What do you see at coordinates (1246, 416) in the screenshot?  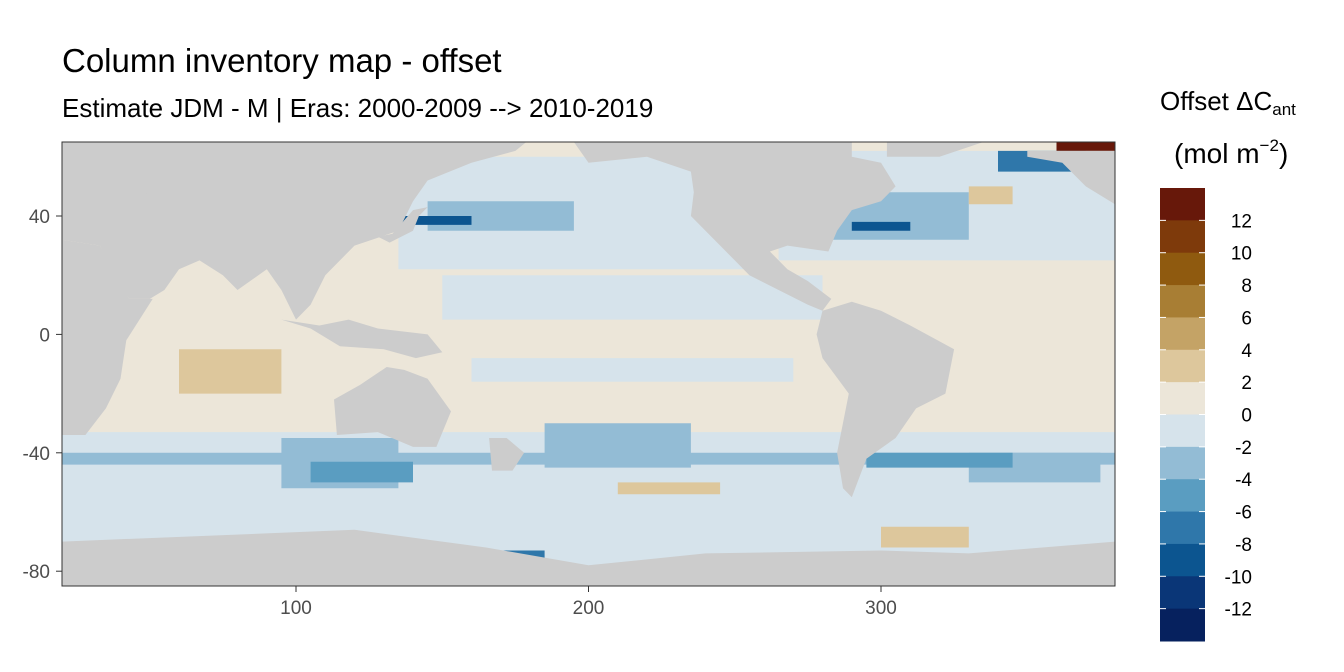 I see `colorbar-label: 0` at bounding box center [1246, 416].